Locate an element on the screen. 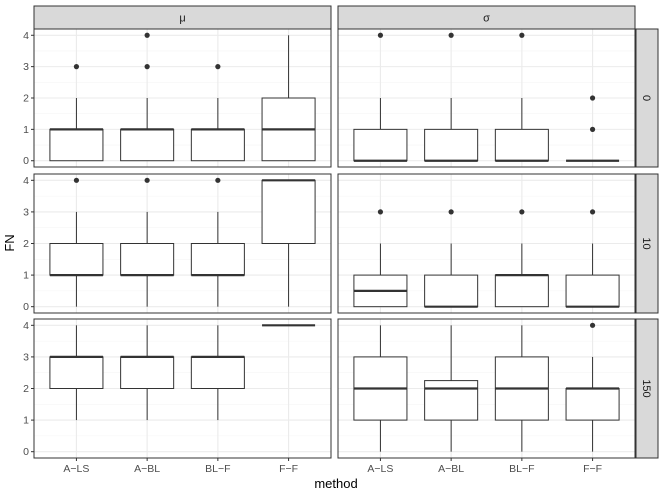 Image resolution: width=664 pixels, height=498 pixels. box-sigma-10-a-bl is located at coordinates (451, 258).